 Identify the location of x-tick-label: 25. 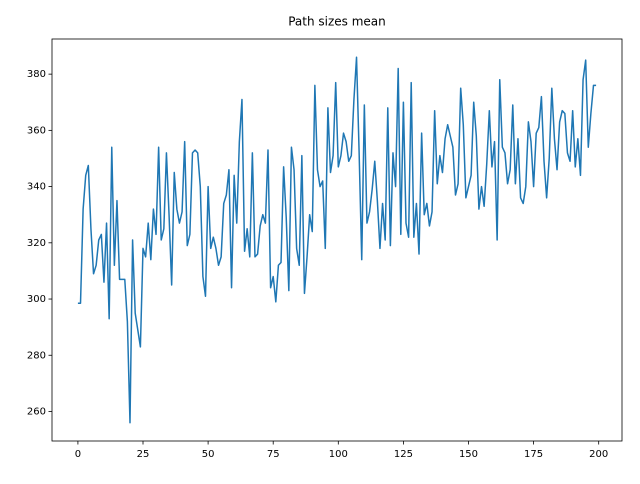
(143, 454).